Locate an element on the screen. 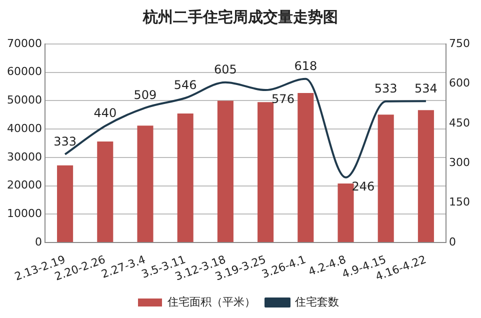  y2-tick-label: 0 is located at coordinates (452, 241).